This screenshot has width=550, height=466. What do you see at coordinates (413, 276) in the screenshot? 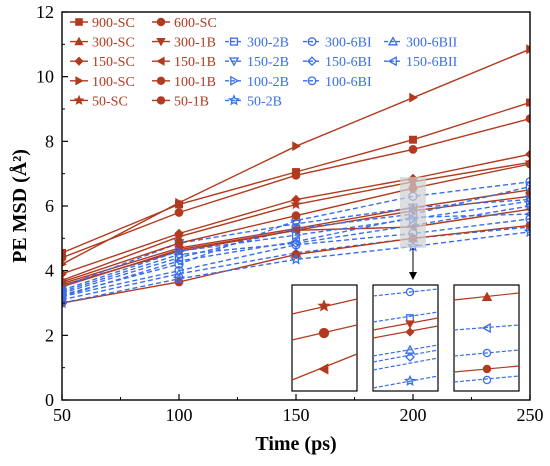
I see `zoom-arrowhead` at bounding box center [413, 276].